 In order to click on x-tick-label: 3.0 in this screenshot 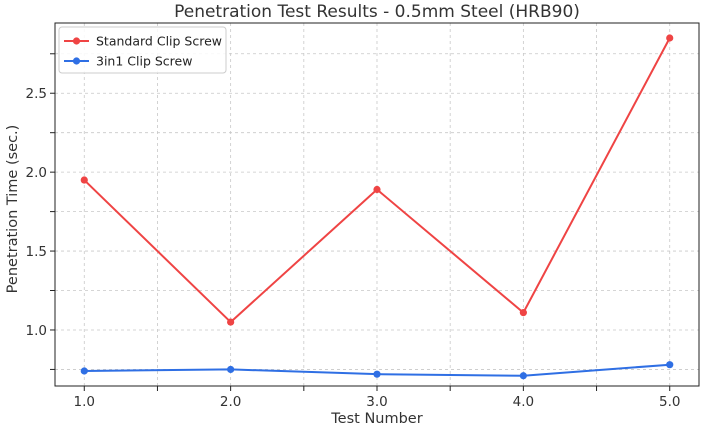, I will do `click(376, 402)`.